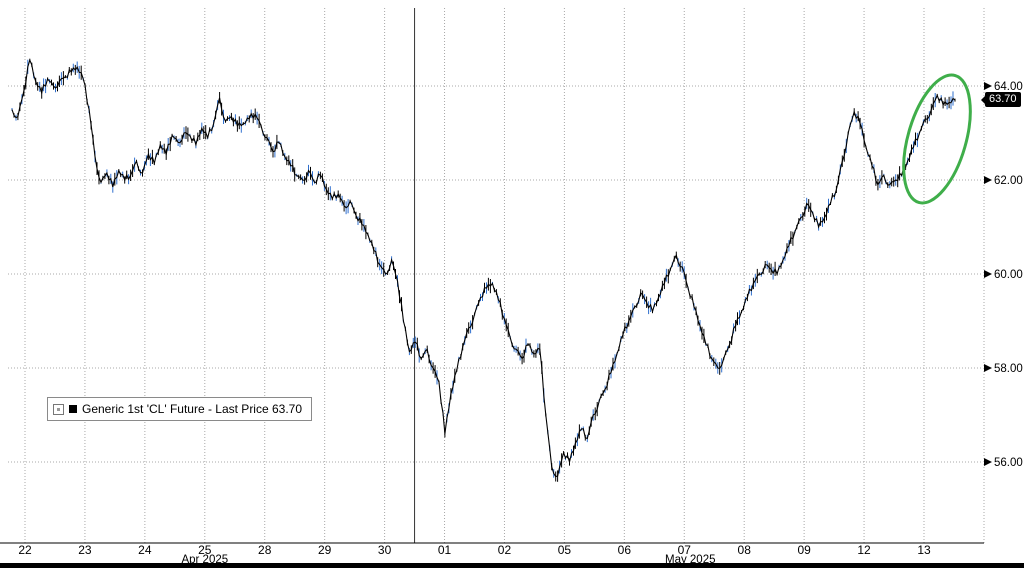 The width and height of the screenshot is (1024, 568). What do you see at coordinates (73, 409) in the screenshot?
I see `legend-series-swatch-icon` at bounding box center [73, 409].